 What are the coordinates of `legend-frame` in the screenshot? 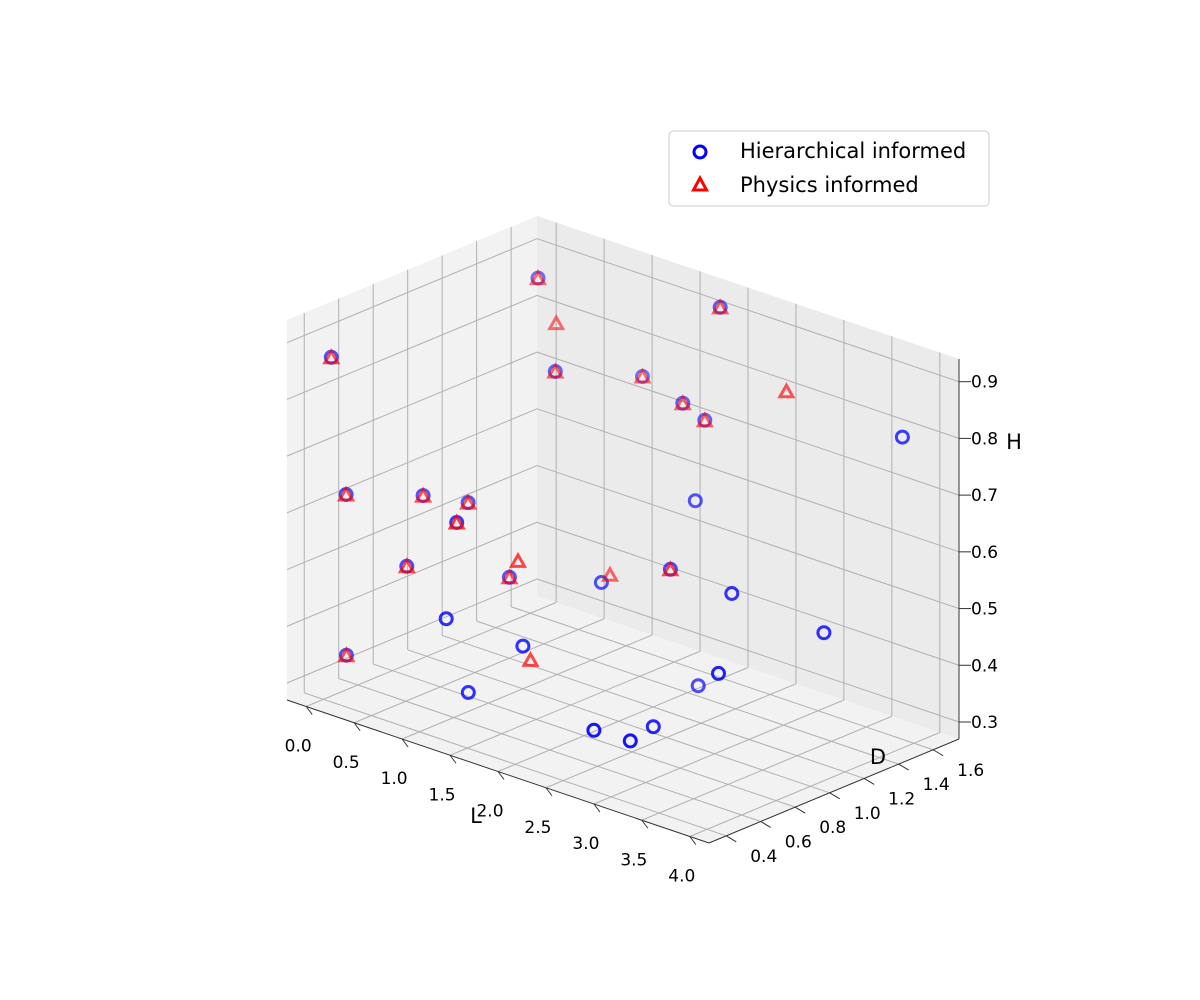 It's located at (829, 168).